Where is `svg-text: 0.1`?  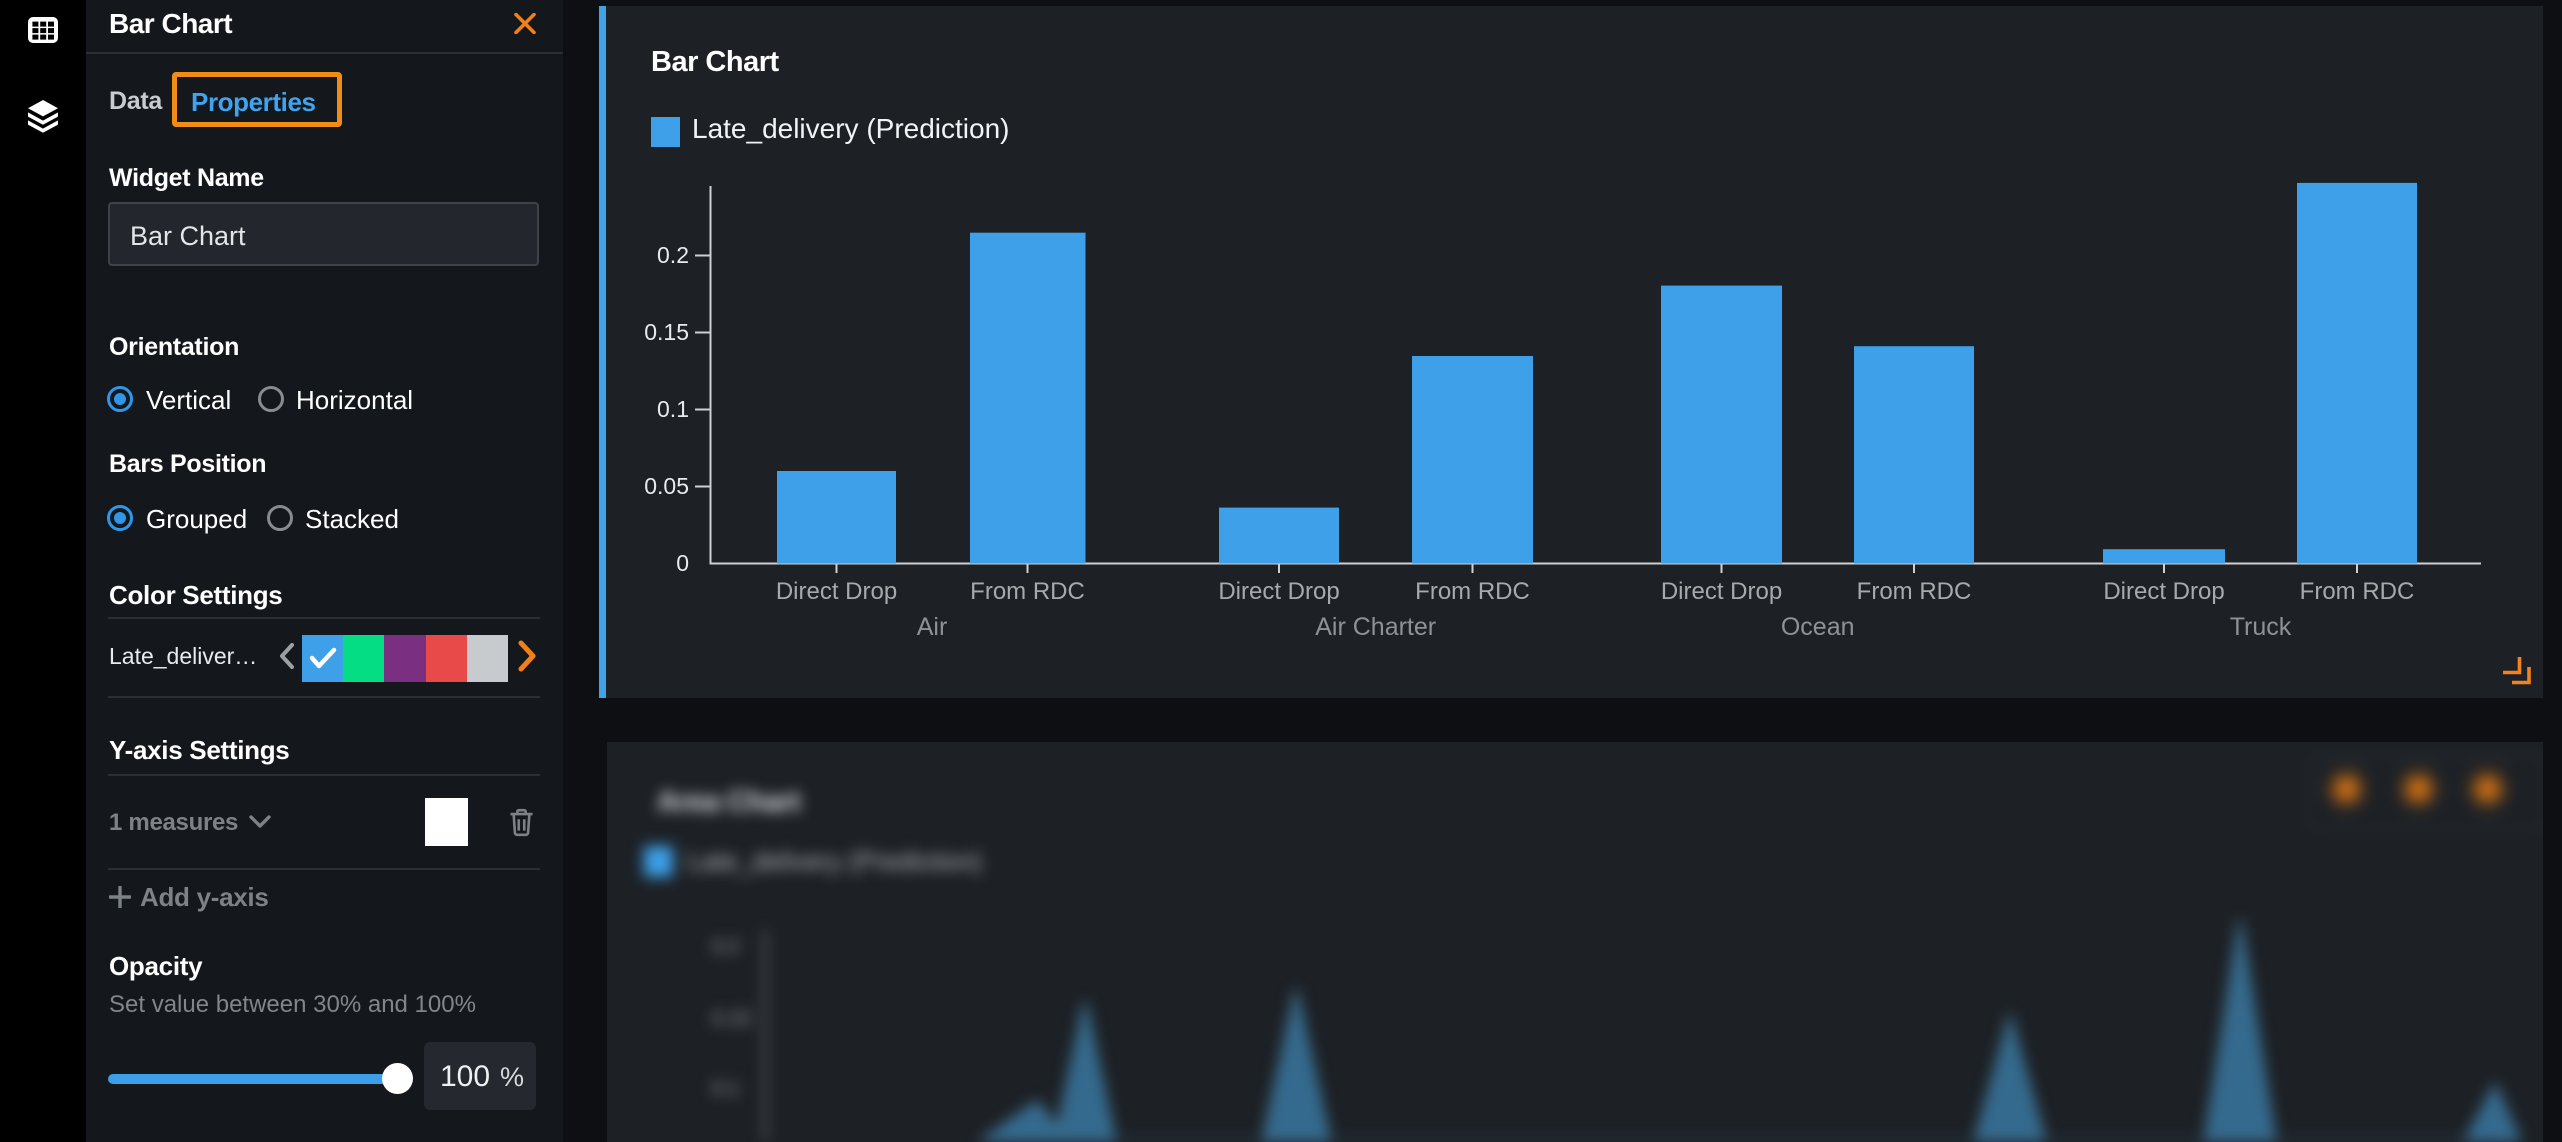 svg-text: 0.1 is located at coordinates (673, 409).